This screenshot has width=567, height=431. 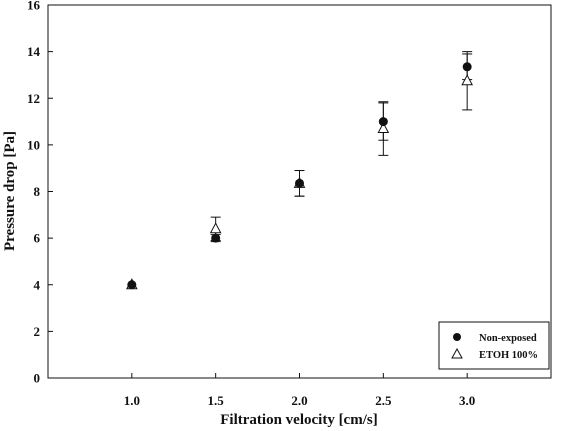 I want to click on y-tick-label: 10, so click(x=33, y=144).